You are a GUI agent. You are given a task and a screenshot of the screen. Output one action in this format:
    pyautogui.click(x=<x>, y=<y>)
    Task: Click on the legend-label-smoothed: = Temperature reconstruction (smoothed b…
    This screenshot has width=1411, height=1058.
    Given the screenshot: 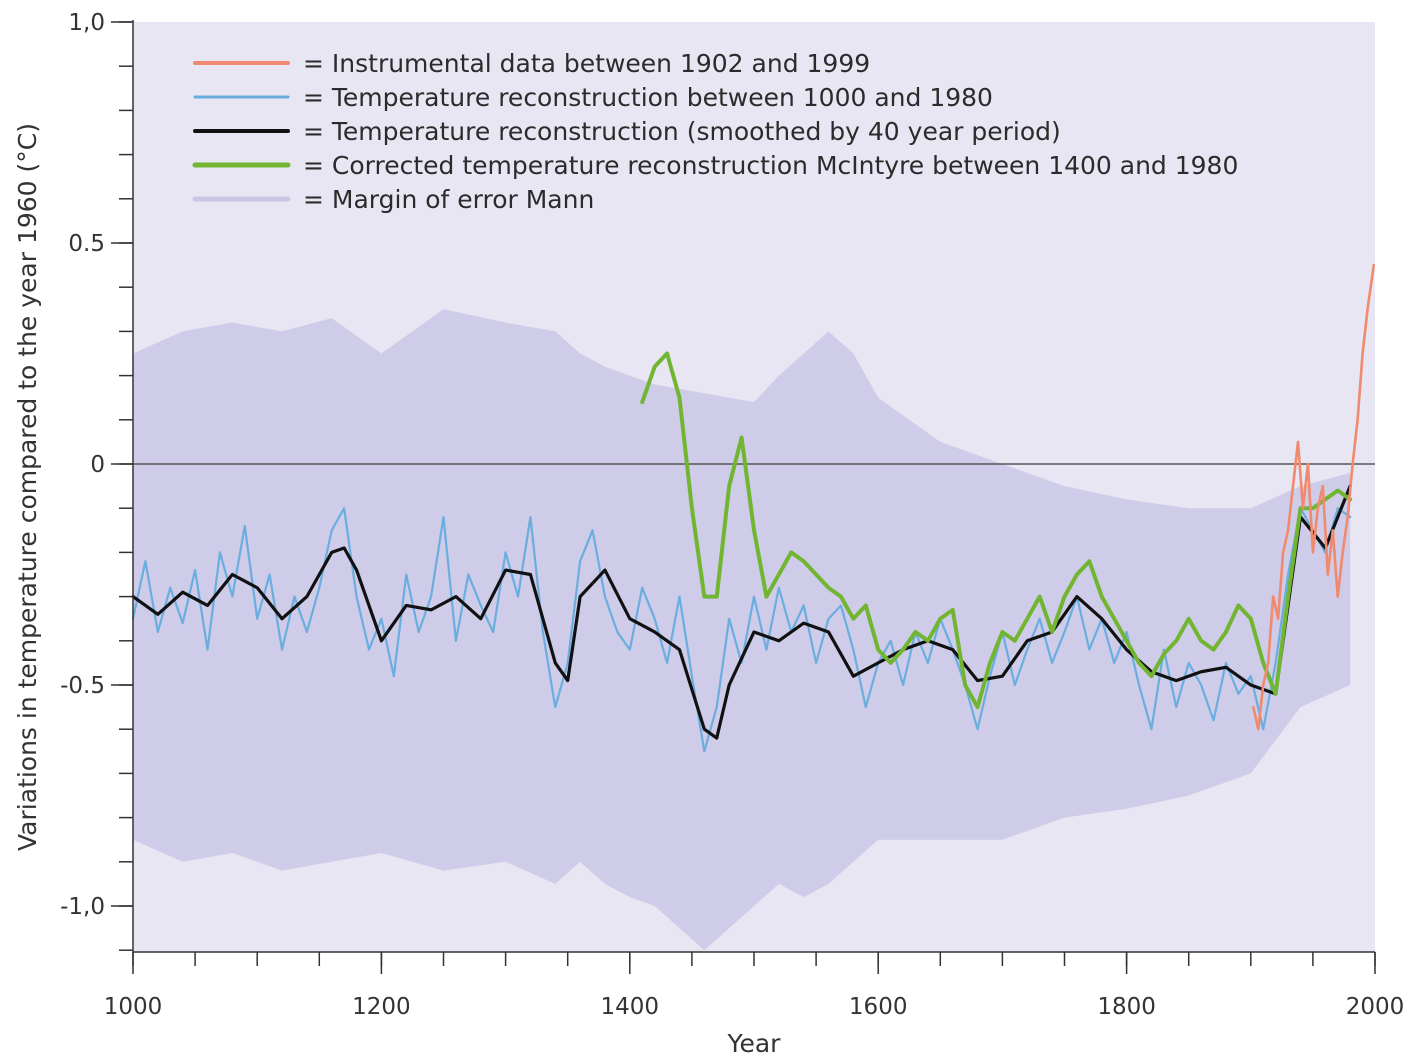 What is the action you would take?
    pyautogui.click(x=682, y=131)
    